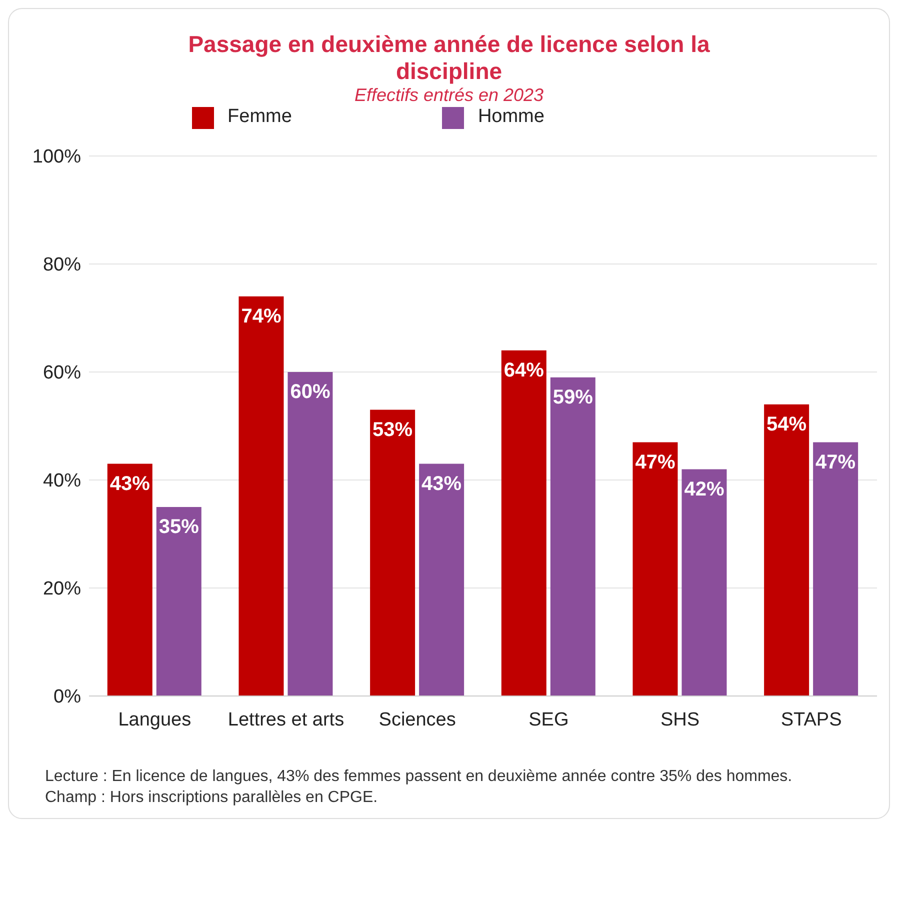 This screenshot has height=899, width=900. What do you see at coordinates (449, 58) in the screenshot?
I see `chart-title: Passage en deuxième année de licence selon la discipline` at bounding box center [449, 58].